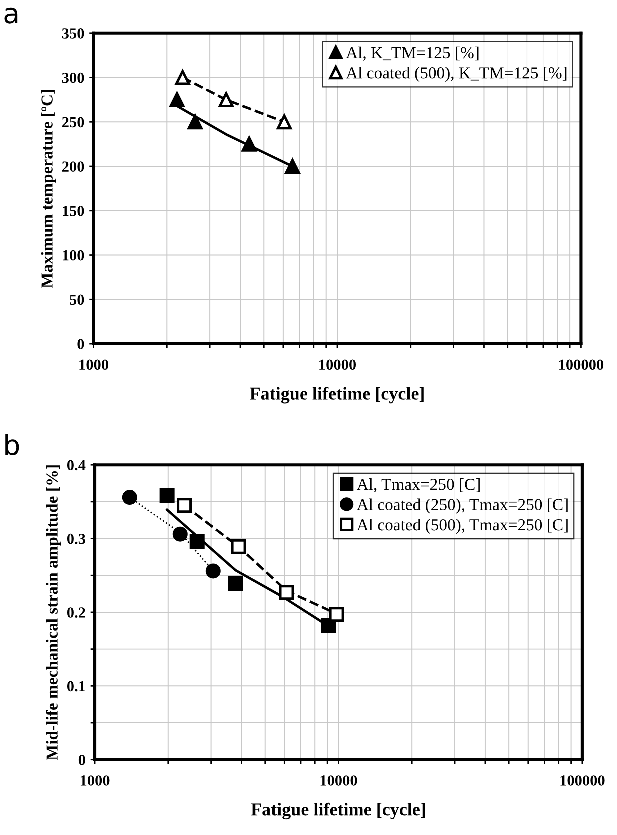 The height and width of the screenshot is (835, 617). Describe the element at coordinates (73, 33) in the screenshot. I see `y-tick-label: 350` at that location.